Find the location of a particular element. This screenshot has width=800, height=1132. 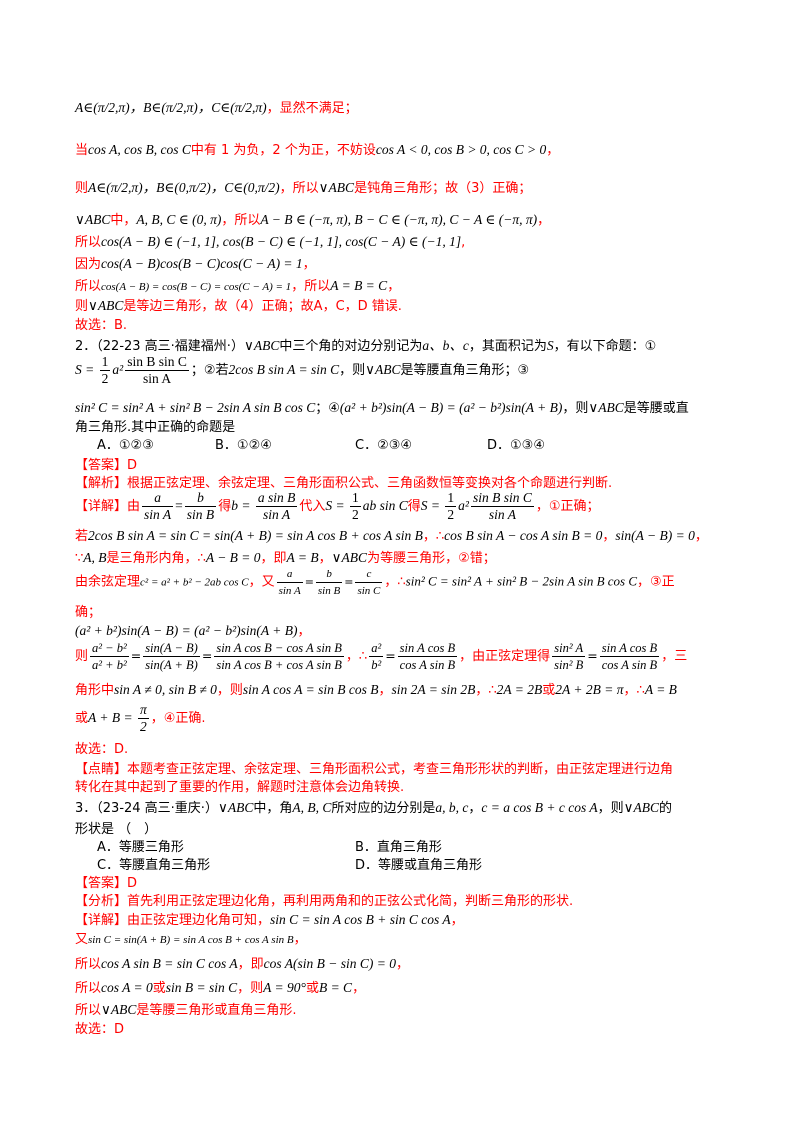

q3-detail-line-5: 所以∨ABC是等腰三角形或直角三角形. is located at coordinates (186, 1010).